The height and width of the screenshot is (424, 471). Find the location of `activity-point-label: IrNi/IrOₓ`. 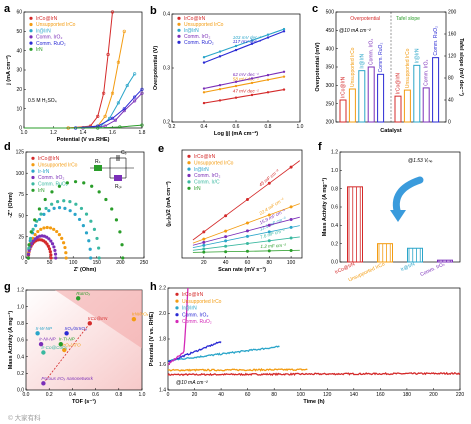

activity-point-label: IrNi/IrOₓ is located at coordinates (140, 314).